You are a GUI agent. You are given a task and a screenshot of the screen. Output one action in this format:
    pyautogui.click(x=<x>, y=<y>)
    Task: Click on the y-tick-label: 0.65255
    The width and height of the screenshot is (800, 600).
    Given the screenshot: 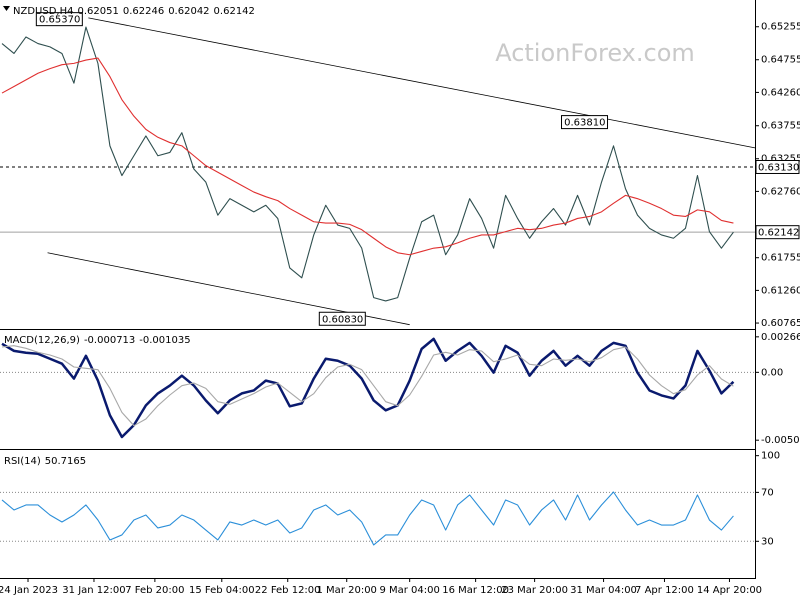 What is the action you would take?
    pyautogui.click(x=780, y=27)
    